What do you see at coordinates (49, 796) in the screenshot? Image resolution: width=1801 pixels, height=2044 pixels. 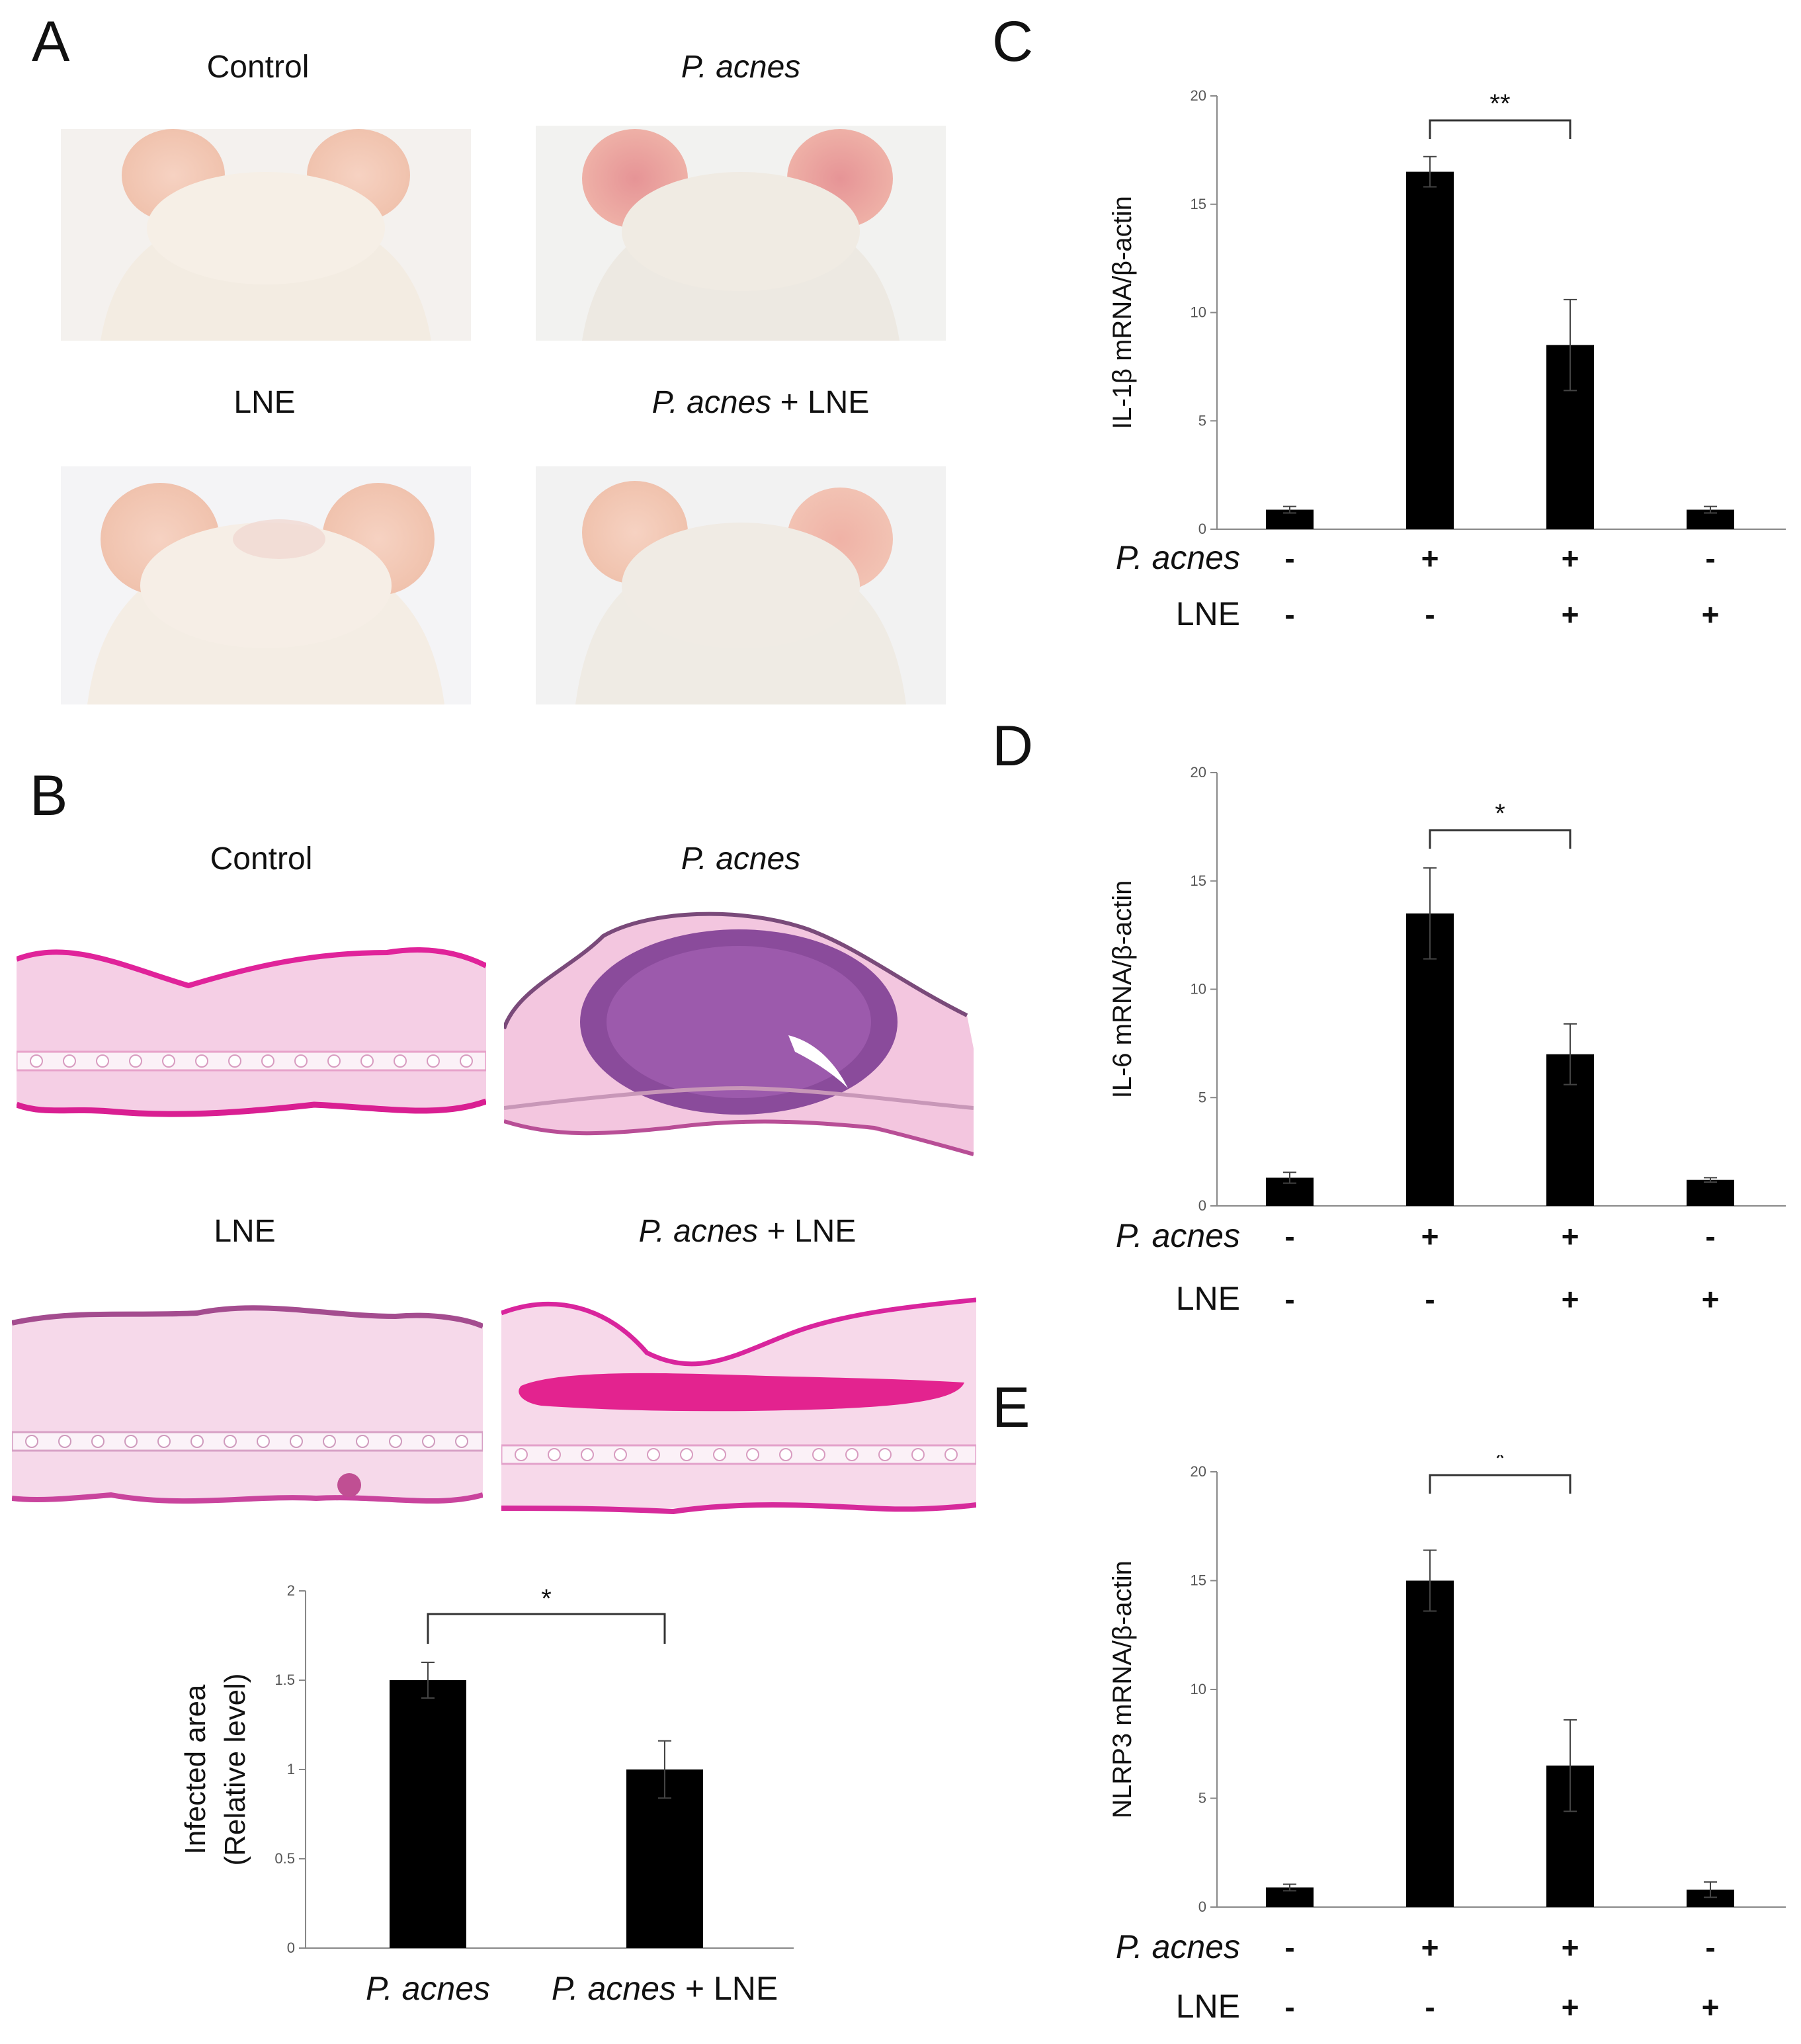 I see `panel-letter-b: B` at bounding box center [49, 796].